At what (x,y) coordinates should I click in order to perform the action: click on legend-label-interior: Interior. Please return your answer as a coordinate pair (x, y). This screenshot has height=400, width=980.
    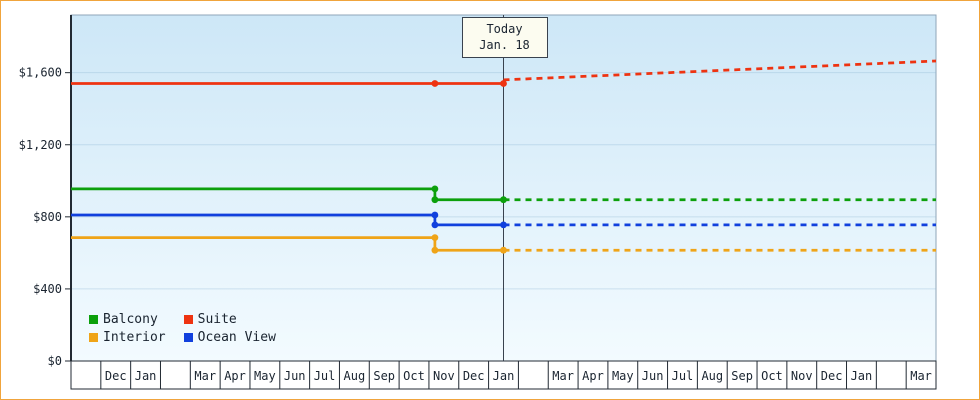
    Looking at the image, I should click on (134, 337).